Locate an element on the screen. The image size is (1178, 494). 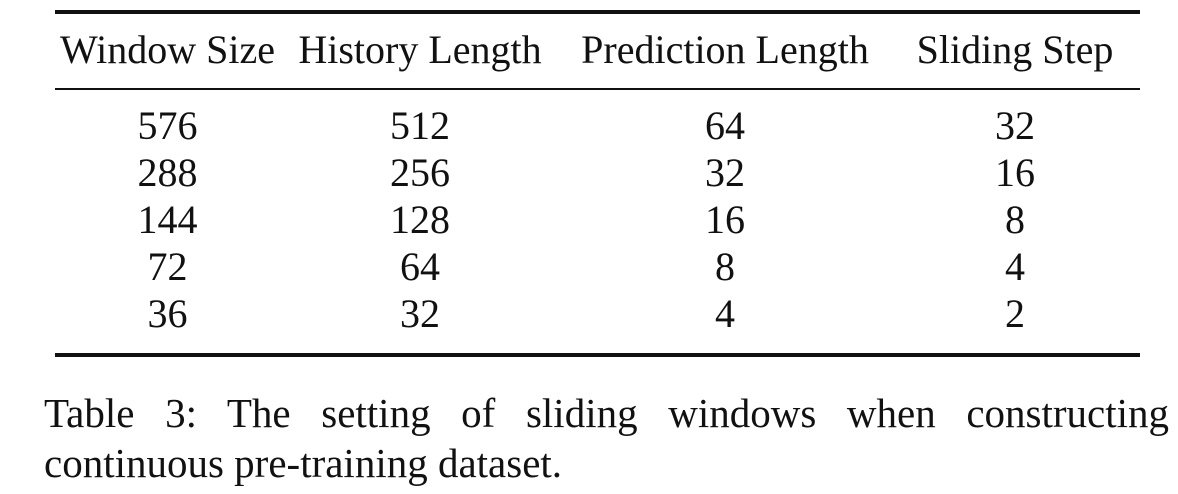
cell-window-size: 288 is located at coordinates (167, 172).